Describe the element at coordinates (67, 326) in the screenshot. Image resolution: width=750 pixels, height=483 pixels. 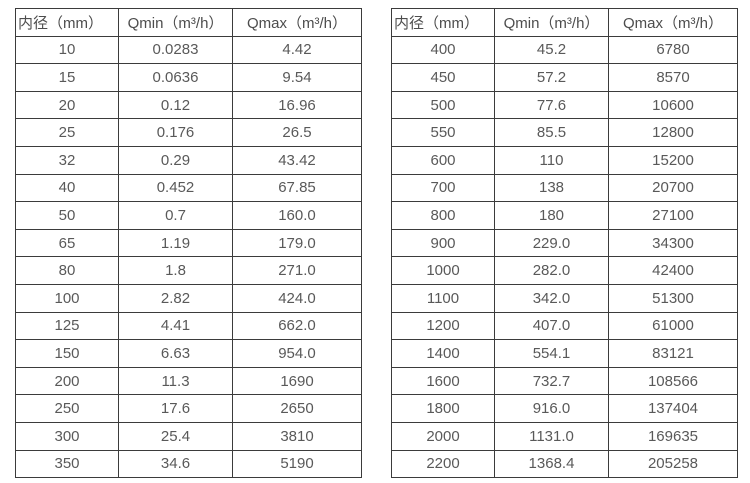
I see `table-cell: 125` at that location.